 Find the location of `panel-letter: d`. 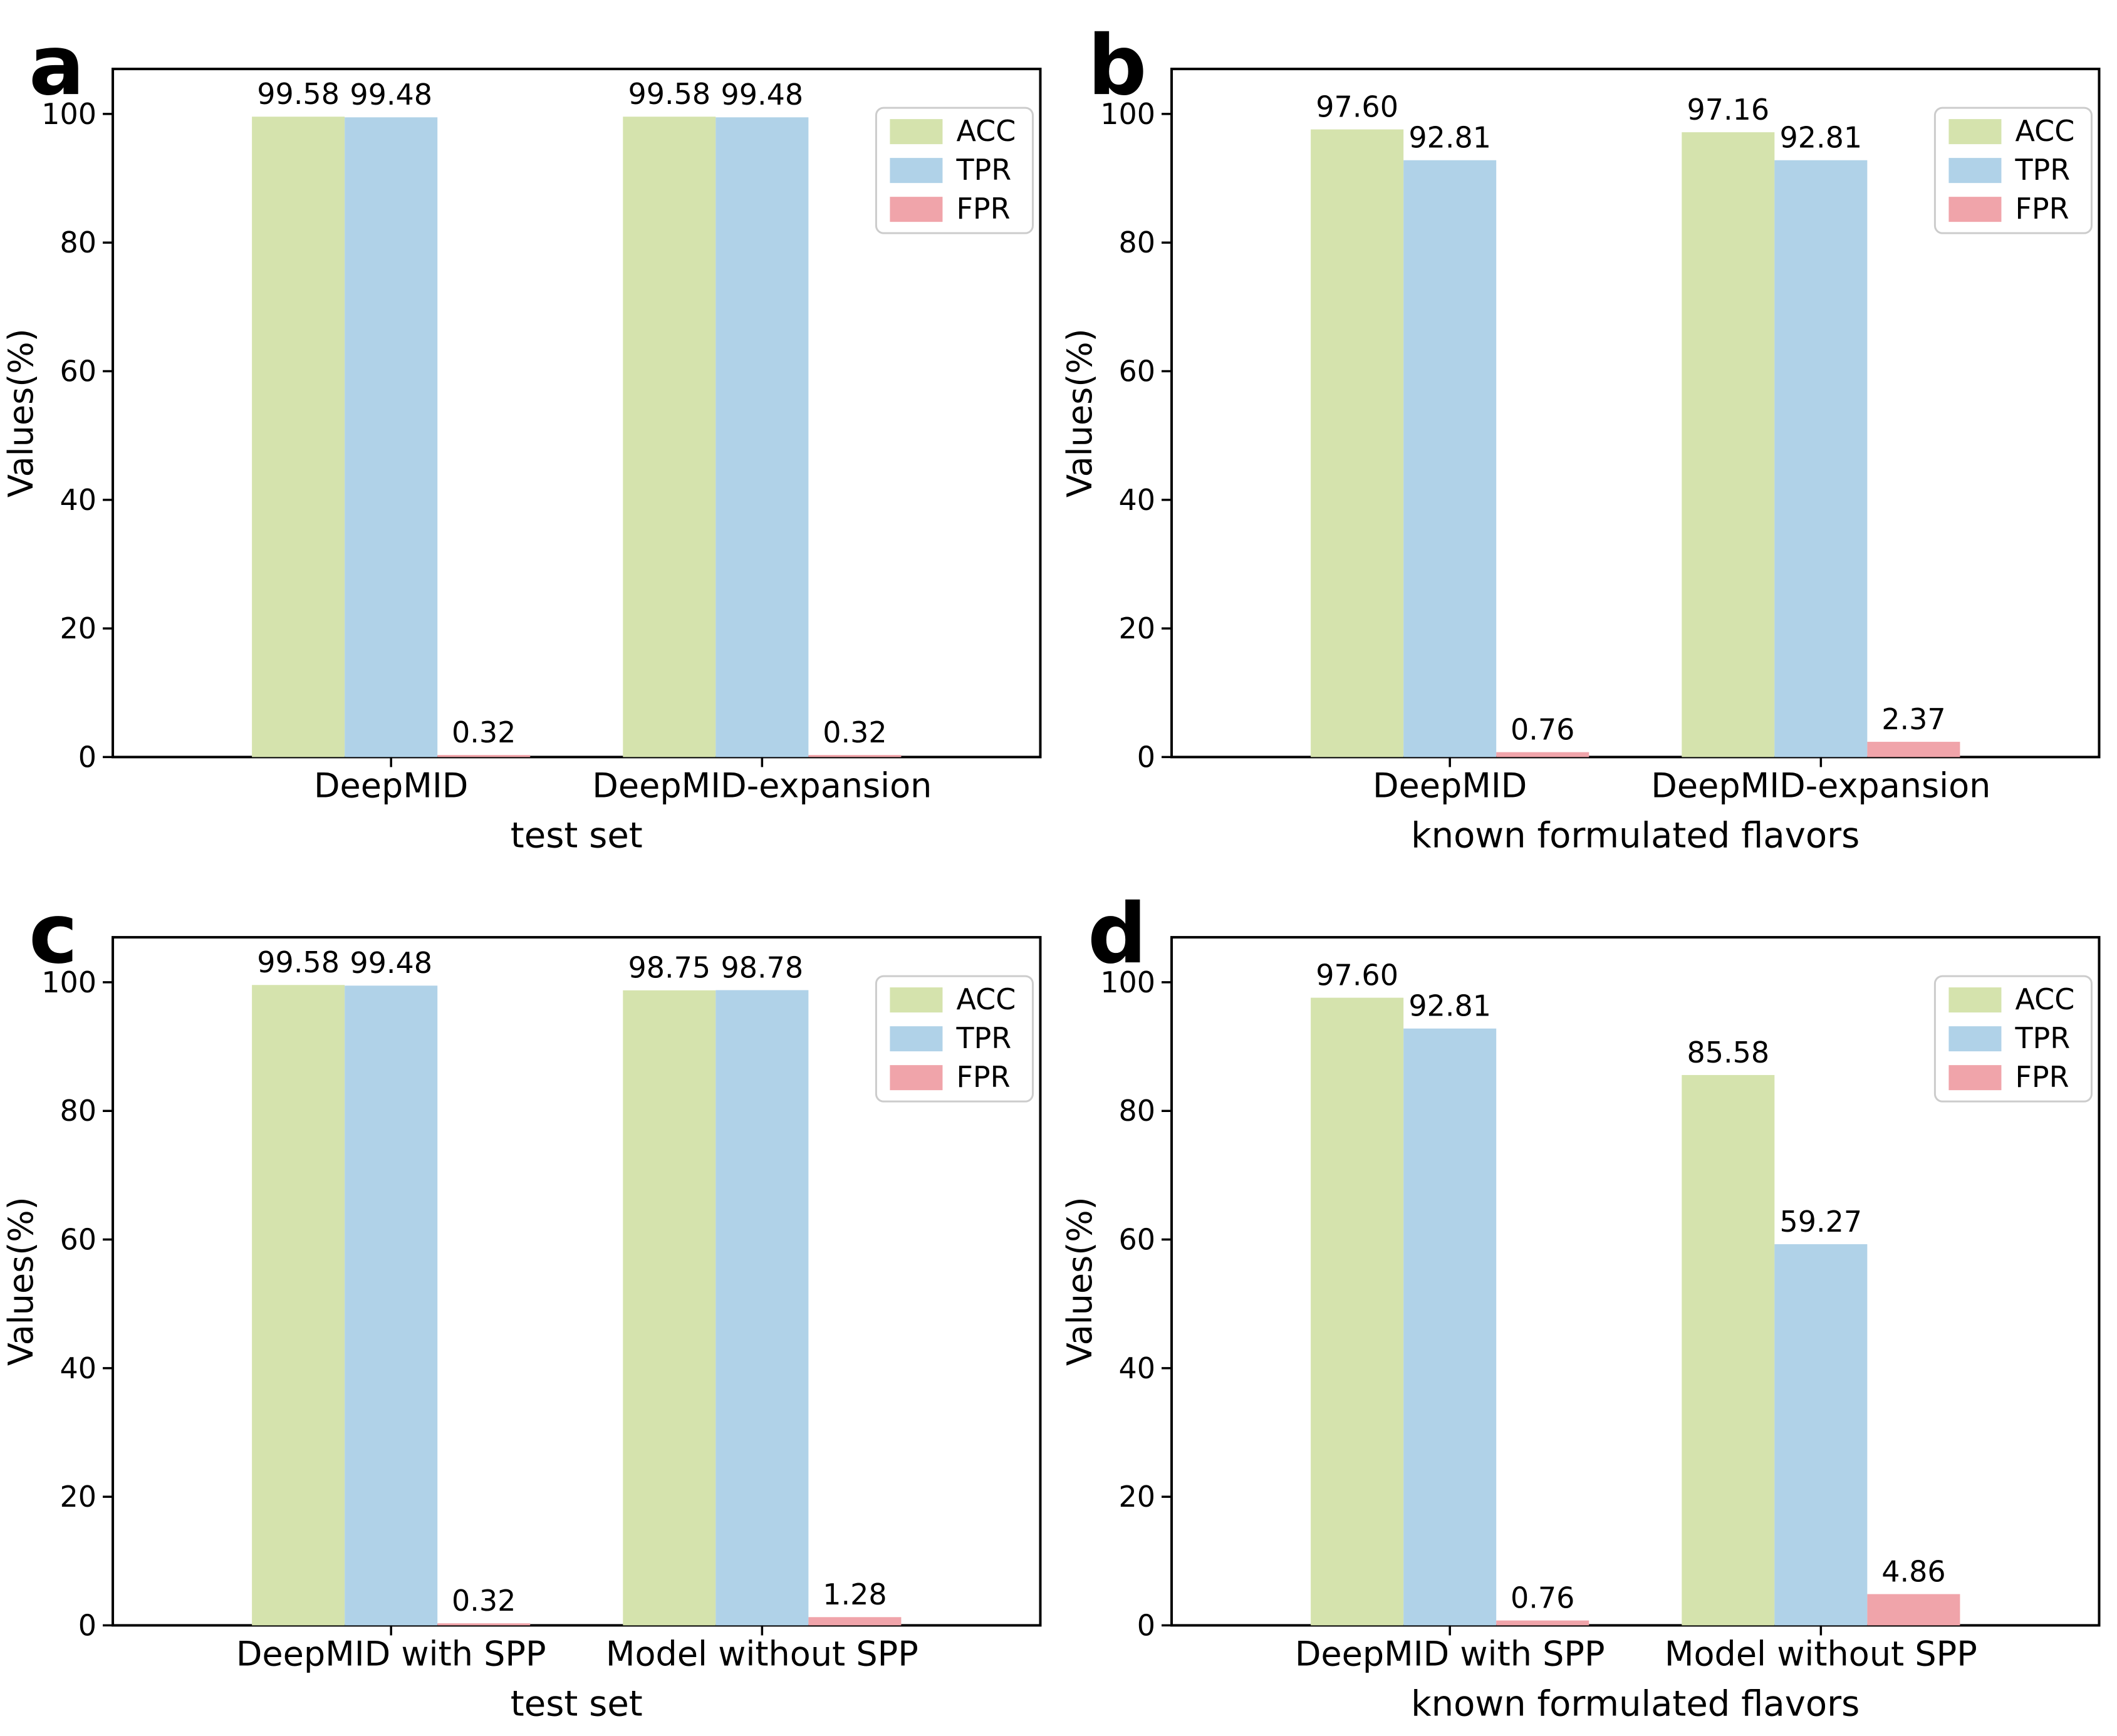

panel-letter: d is located at coordinates (1117, 934).